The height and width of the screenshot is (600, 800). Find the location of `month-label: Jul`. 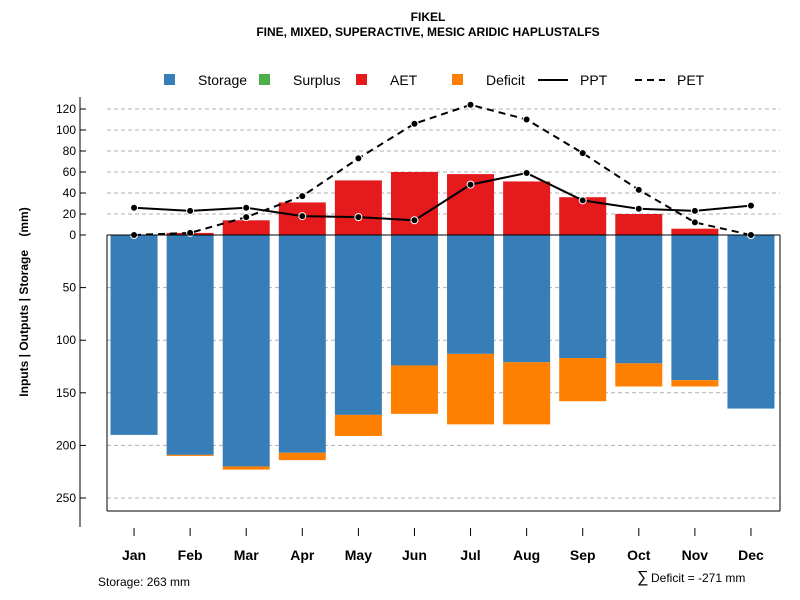

month-label: Jul is located at coordinates (470, 555).